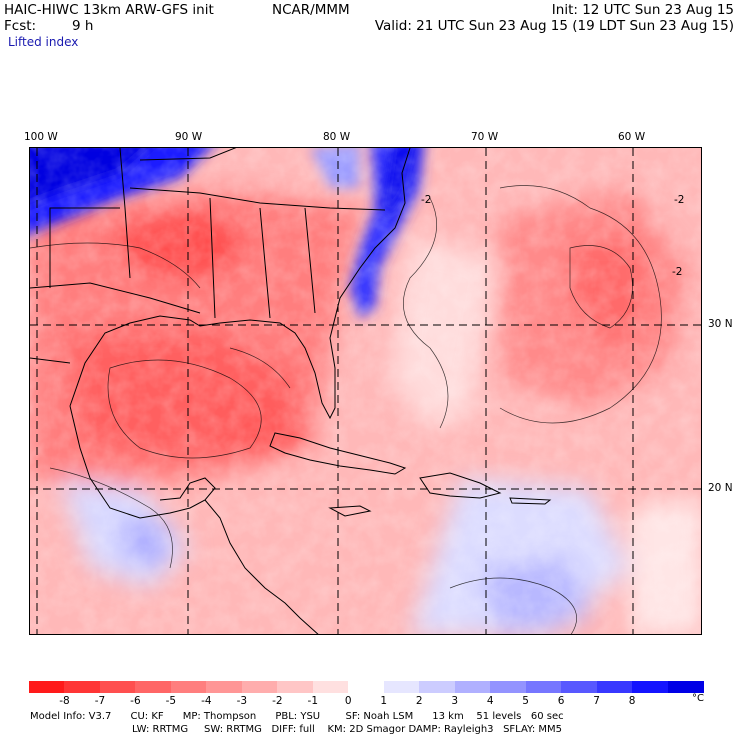 The height and width of the screenshot is (740, 740). I want to click on colorbar-tick-label: 4, so click(490, 701).